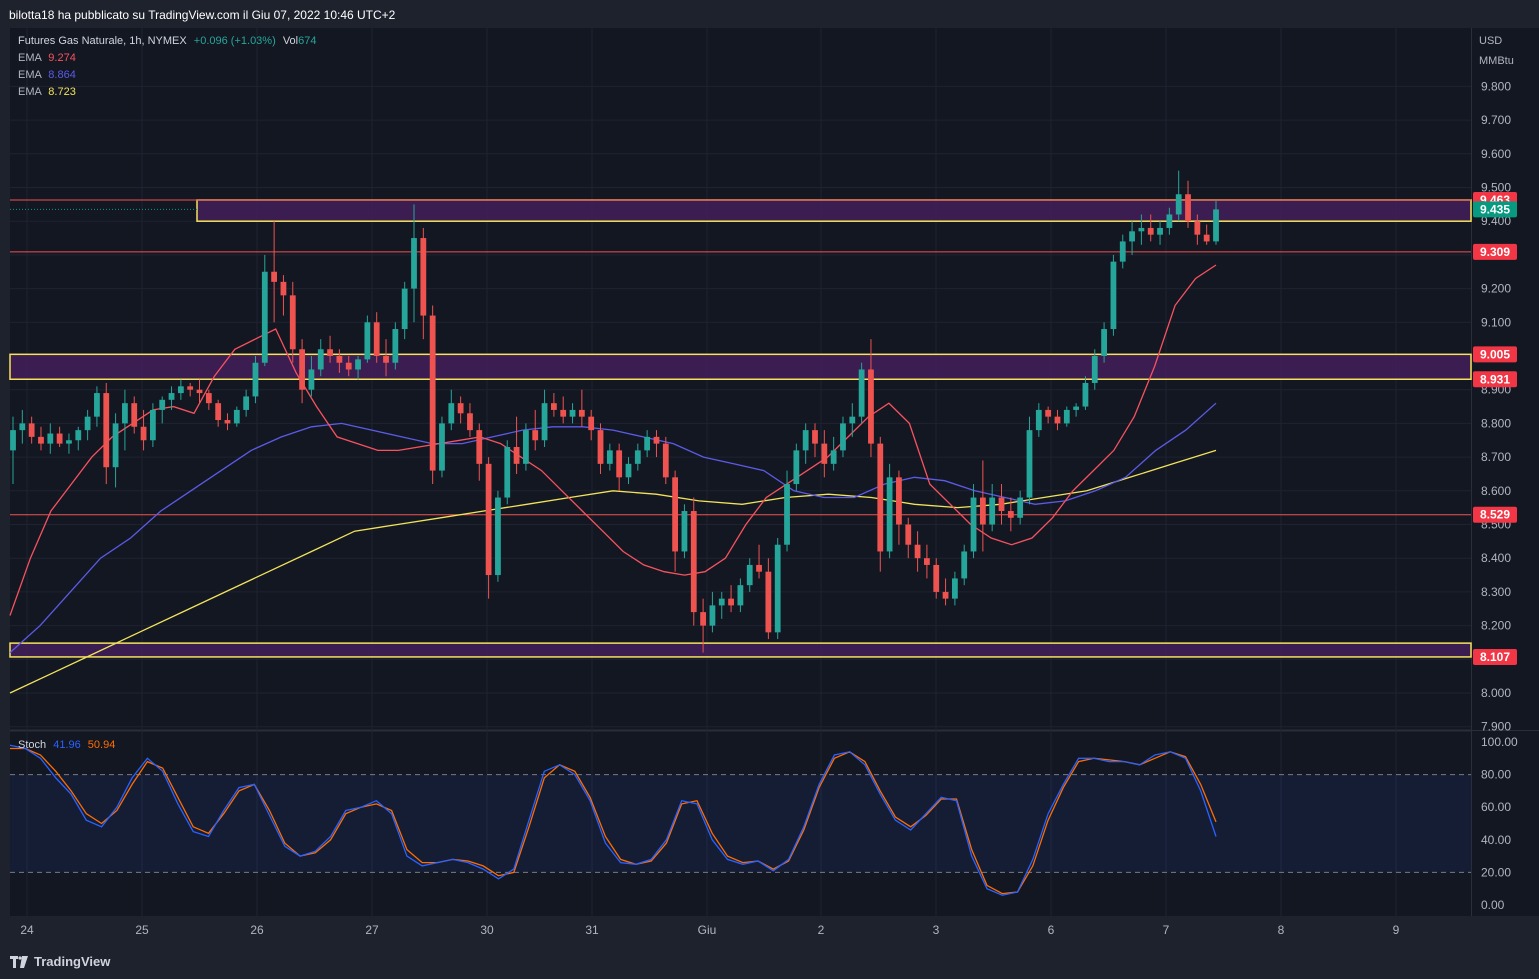  I want to click on stoch-d-value: 50.94, so click(101, 745).